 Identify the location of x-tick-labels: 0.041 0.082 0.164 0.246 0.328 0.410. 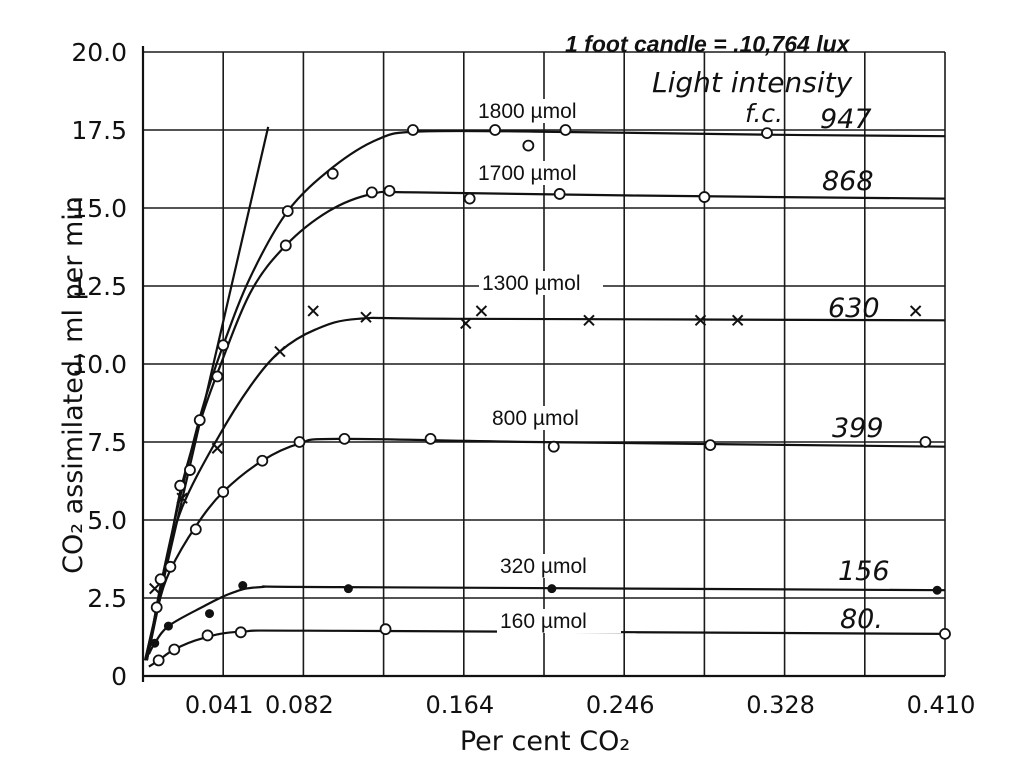
(580, 705).